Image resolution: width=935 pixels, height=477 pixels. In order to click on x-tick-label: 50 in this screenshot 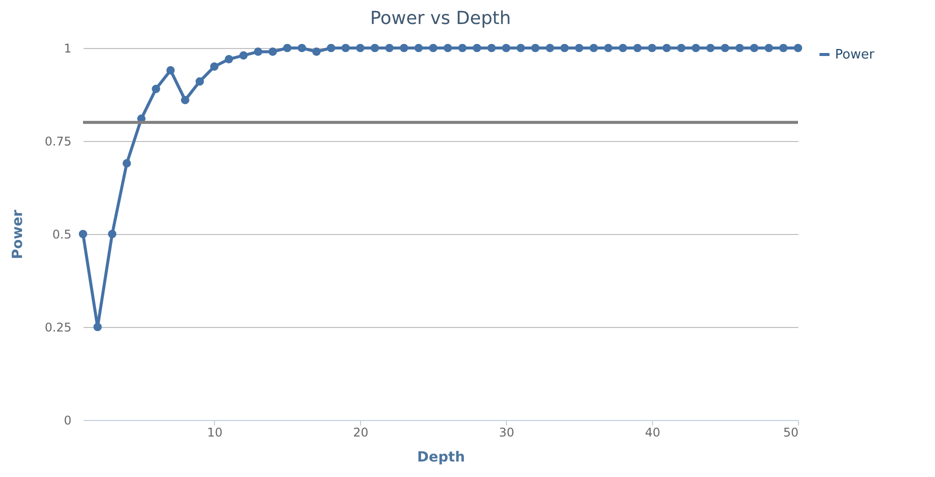, I will do `click(790, 433)`.